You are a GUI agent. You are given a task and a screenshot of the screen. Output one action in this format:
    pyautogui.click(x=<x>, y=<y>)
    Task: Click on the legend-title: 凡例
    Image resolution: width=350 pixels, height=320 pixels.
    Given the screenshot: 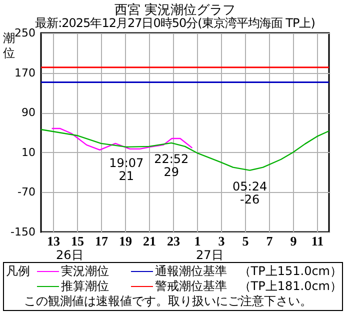 What is the action you would take?
    pyautogui.click(x=18, y=271)
    